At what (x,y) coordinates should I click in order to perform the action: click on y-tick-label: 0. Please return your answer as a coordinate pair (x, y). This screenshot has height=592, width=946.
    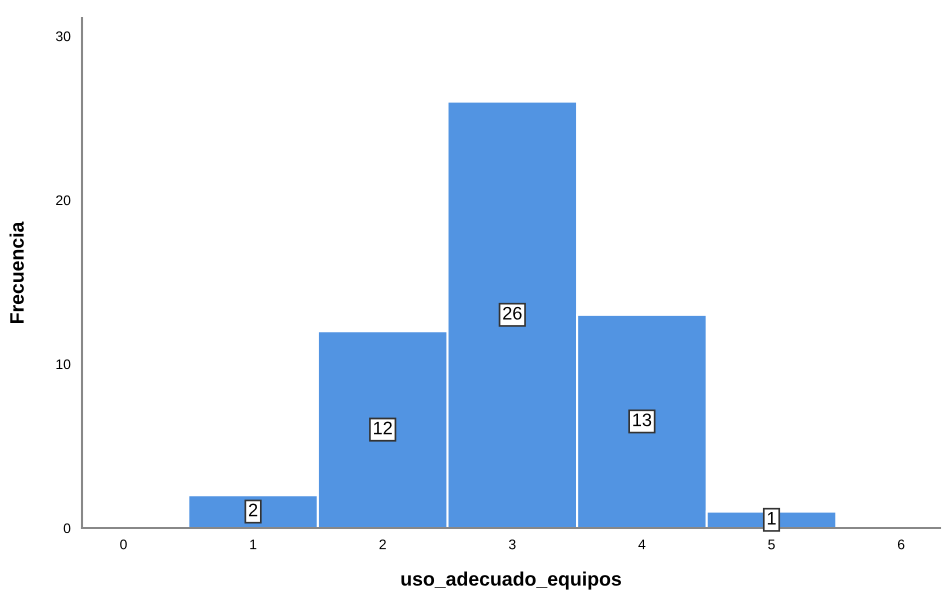
    Looking at the image, I should click on (67, 528).